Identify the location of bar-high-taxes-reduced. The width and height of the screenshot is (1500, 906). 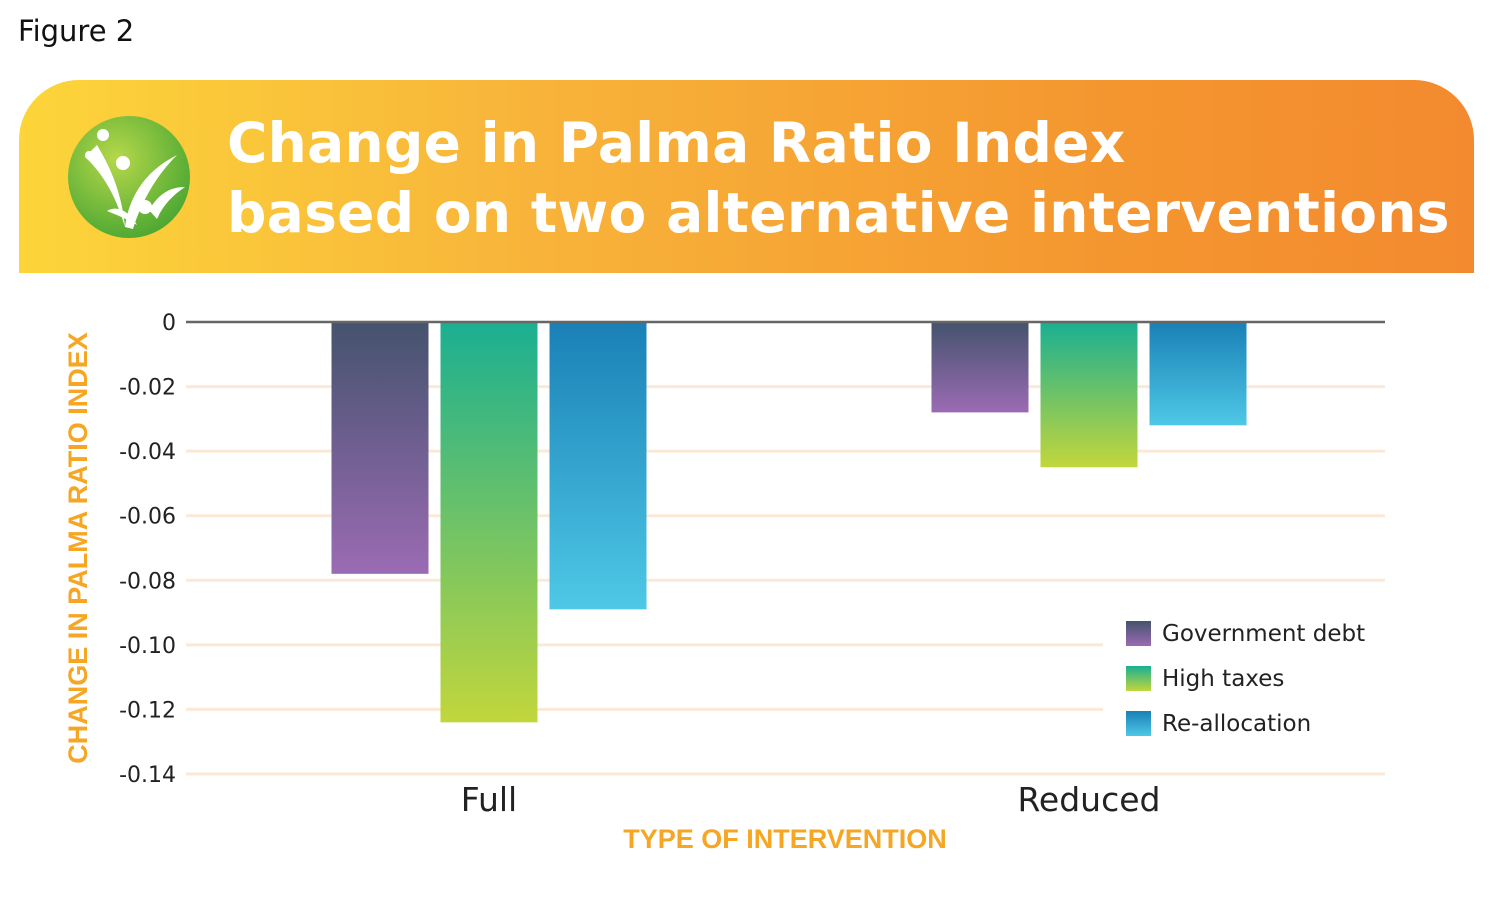
(1089, 395).